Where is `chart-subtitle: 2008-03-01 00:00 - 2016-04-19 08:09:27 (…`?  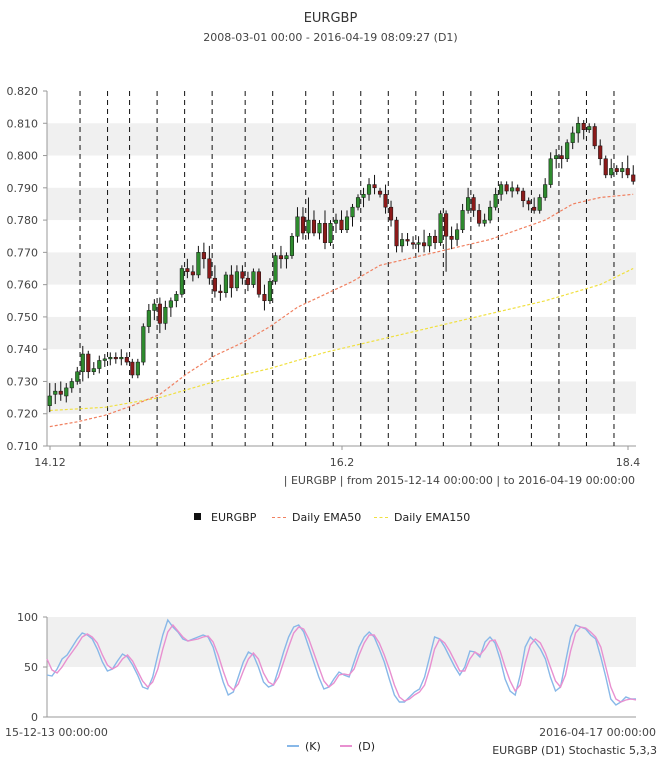 chart-subtitle: 2008-03-01 00:00 - 2016-04-19 08:09:27 (… is located at coordinates (330, 37).